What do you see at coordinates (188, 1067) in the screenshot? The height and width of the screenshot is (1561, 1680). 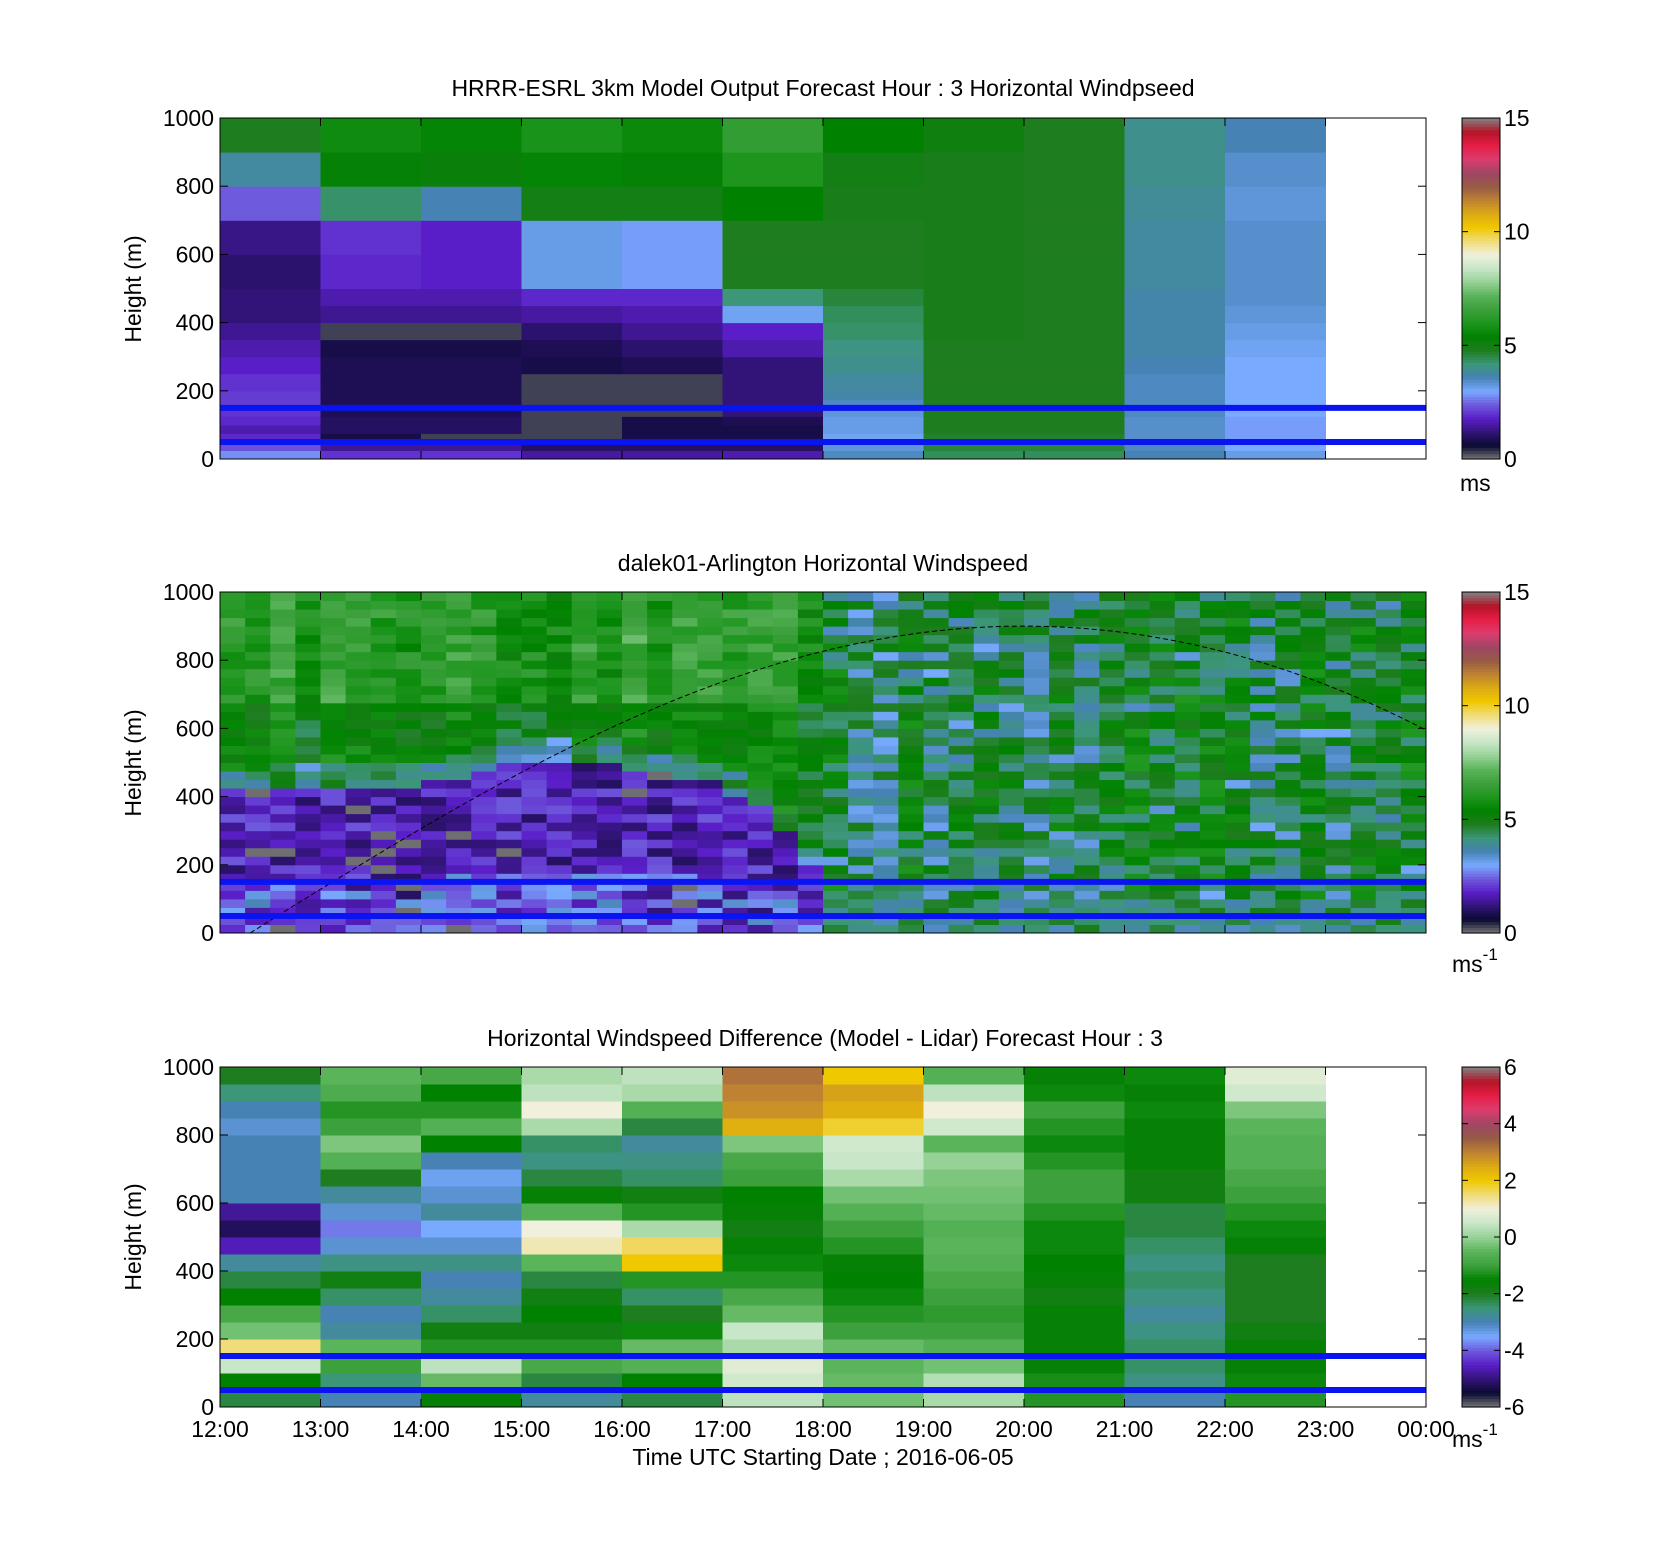 I see `y-tick-label: 1000` at bounding box center [188, 1067].